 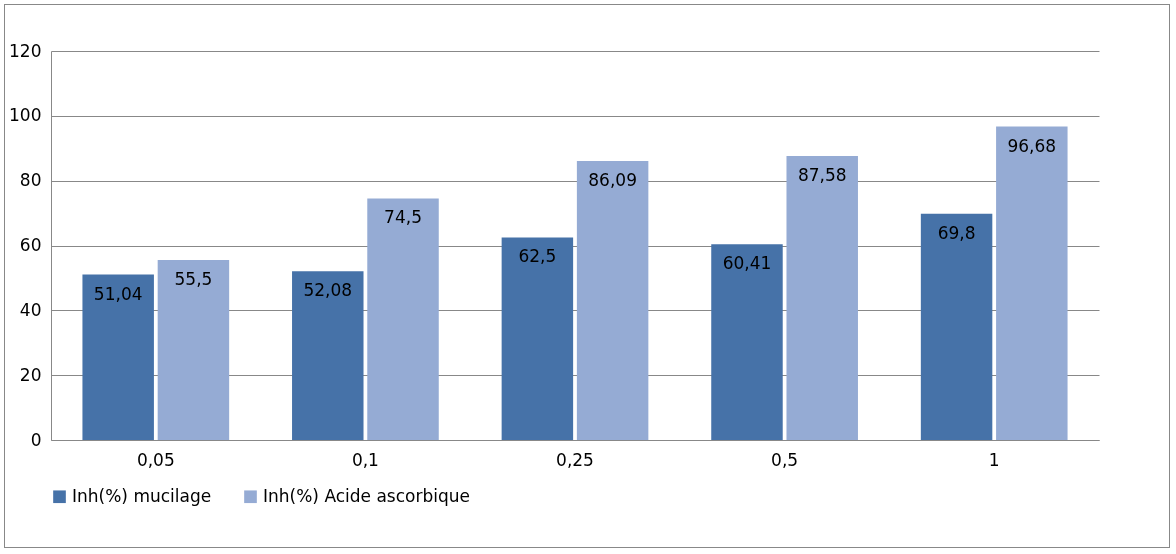 What do you see at coordinates (956, 232) in the screenshot?
I see `data-label: 69,8` at bounding box center [956, 232].